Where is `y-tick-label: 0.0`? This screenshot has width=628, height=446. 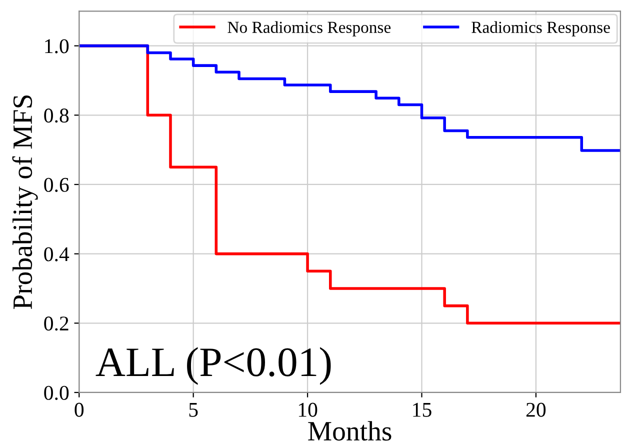
y-tick-label: 0.0 is located at coordinates (56, 393).